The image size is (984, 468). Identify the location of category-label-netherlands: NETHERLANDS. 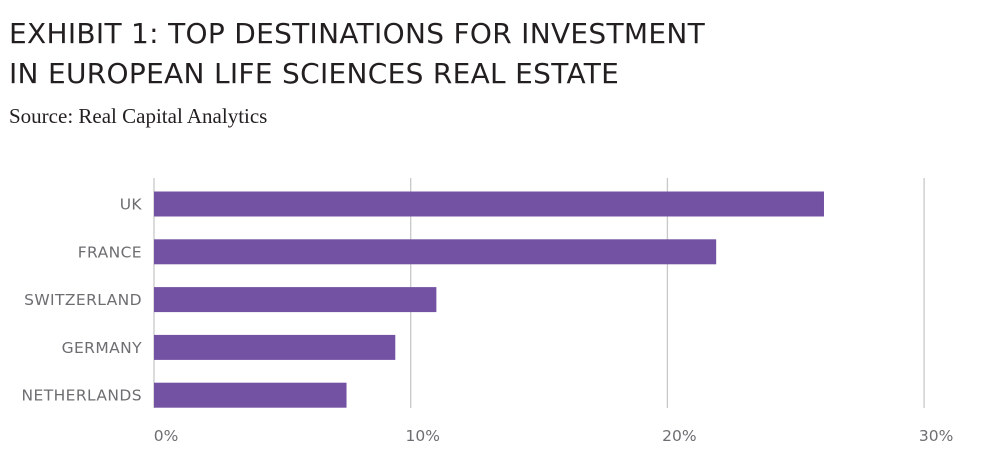
(82, 396).